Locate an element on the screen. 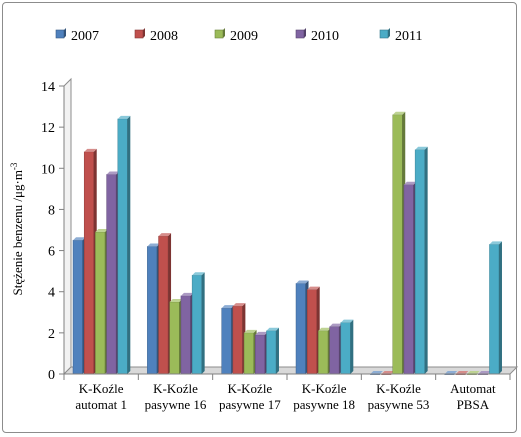 Image resolution: width=521 pixels, height=437 pixels. side-wall is located at coordinates (67, 226).